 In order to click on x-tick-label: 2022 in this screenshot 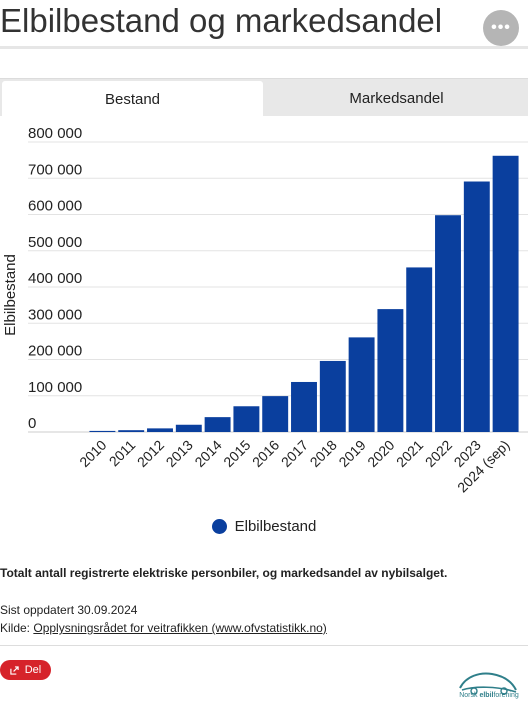, I will do `click(438, 453)`.